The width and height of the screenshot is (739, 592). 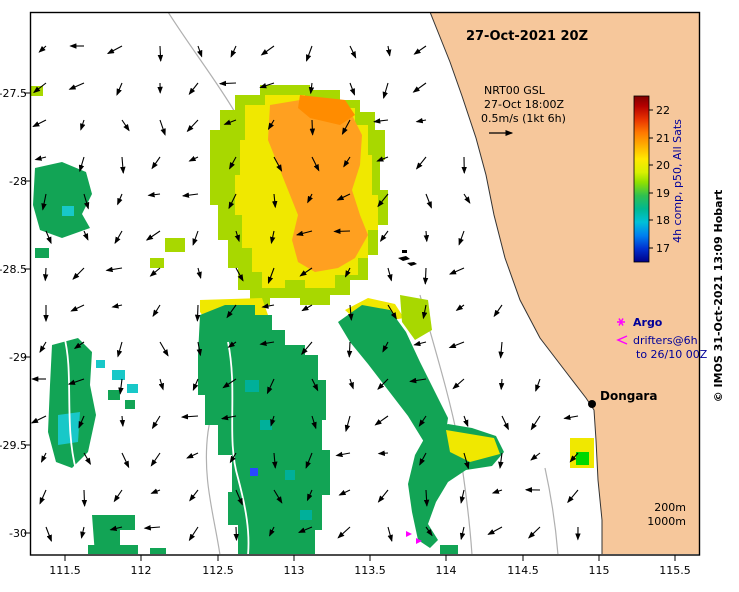 I want to click on colorbar-tick-label: 22, so click(x=663, y=110).